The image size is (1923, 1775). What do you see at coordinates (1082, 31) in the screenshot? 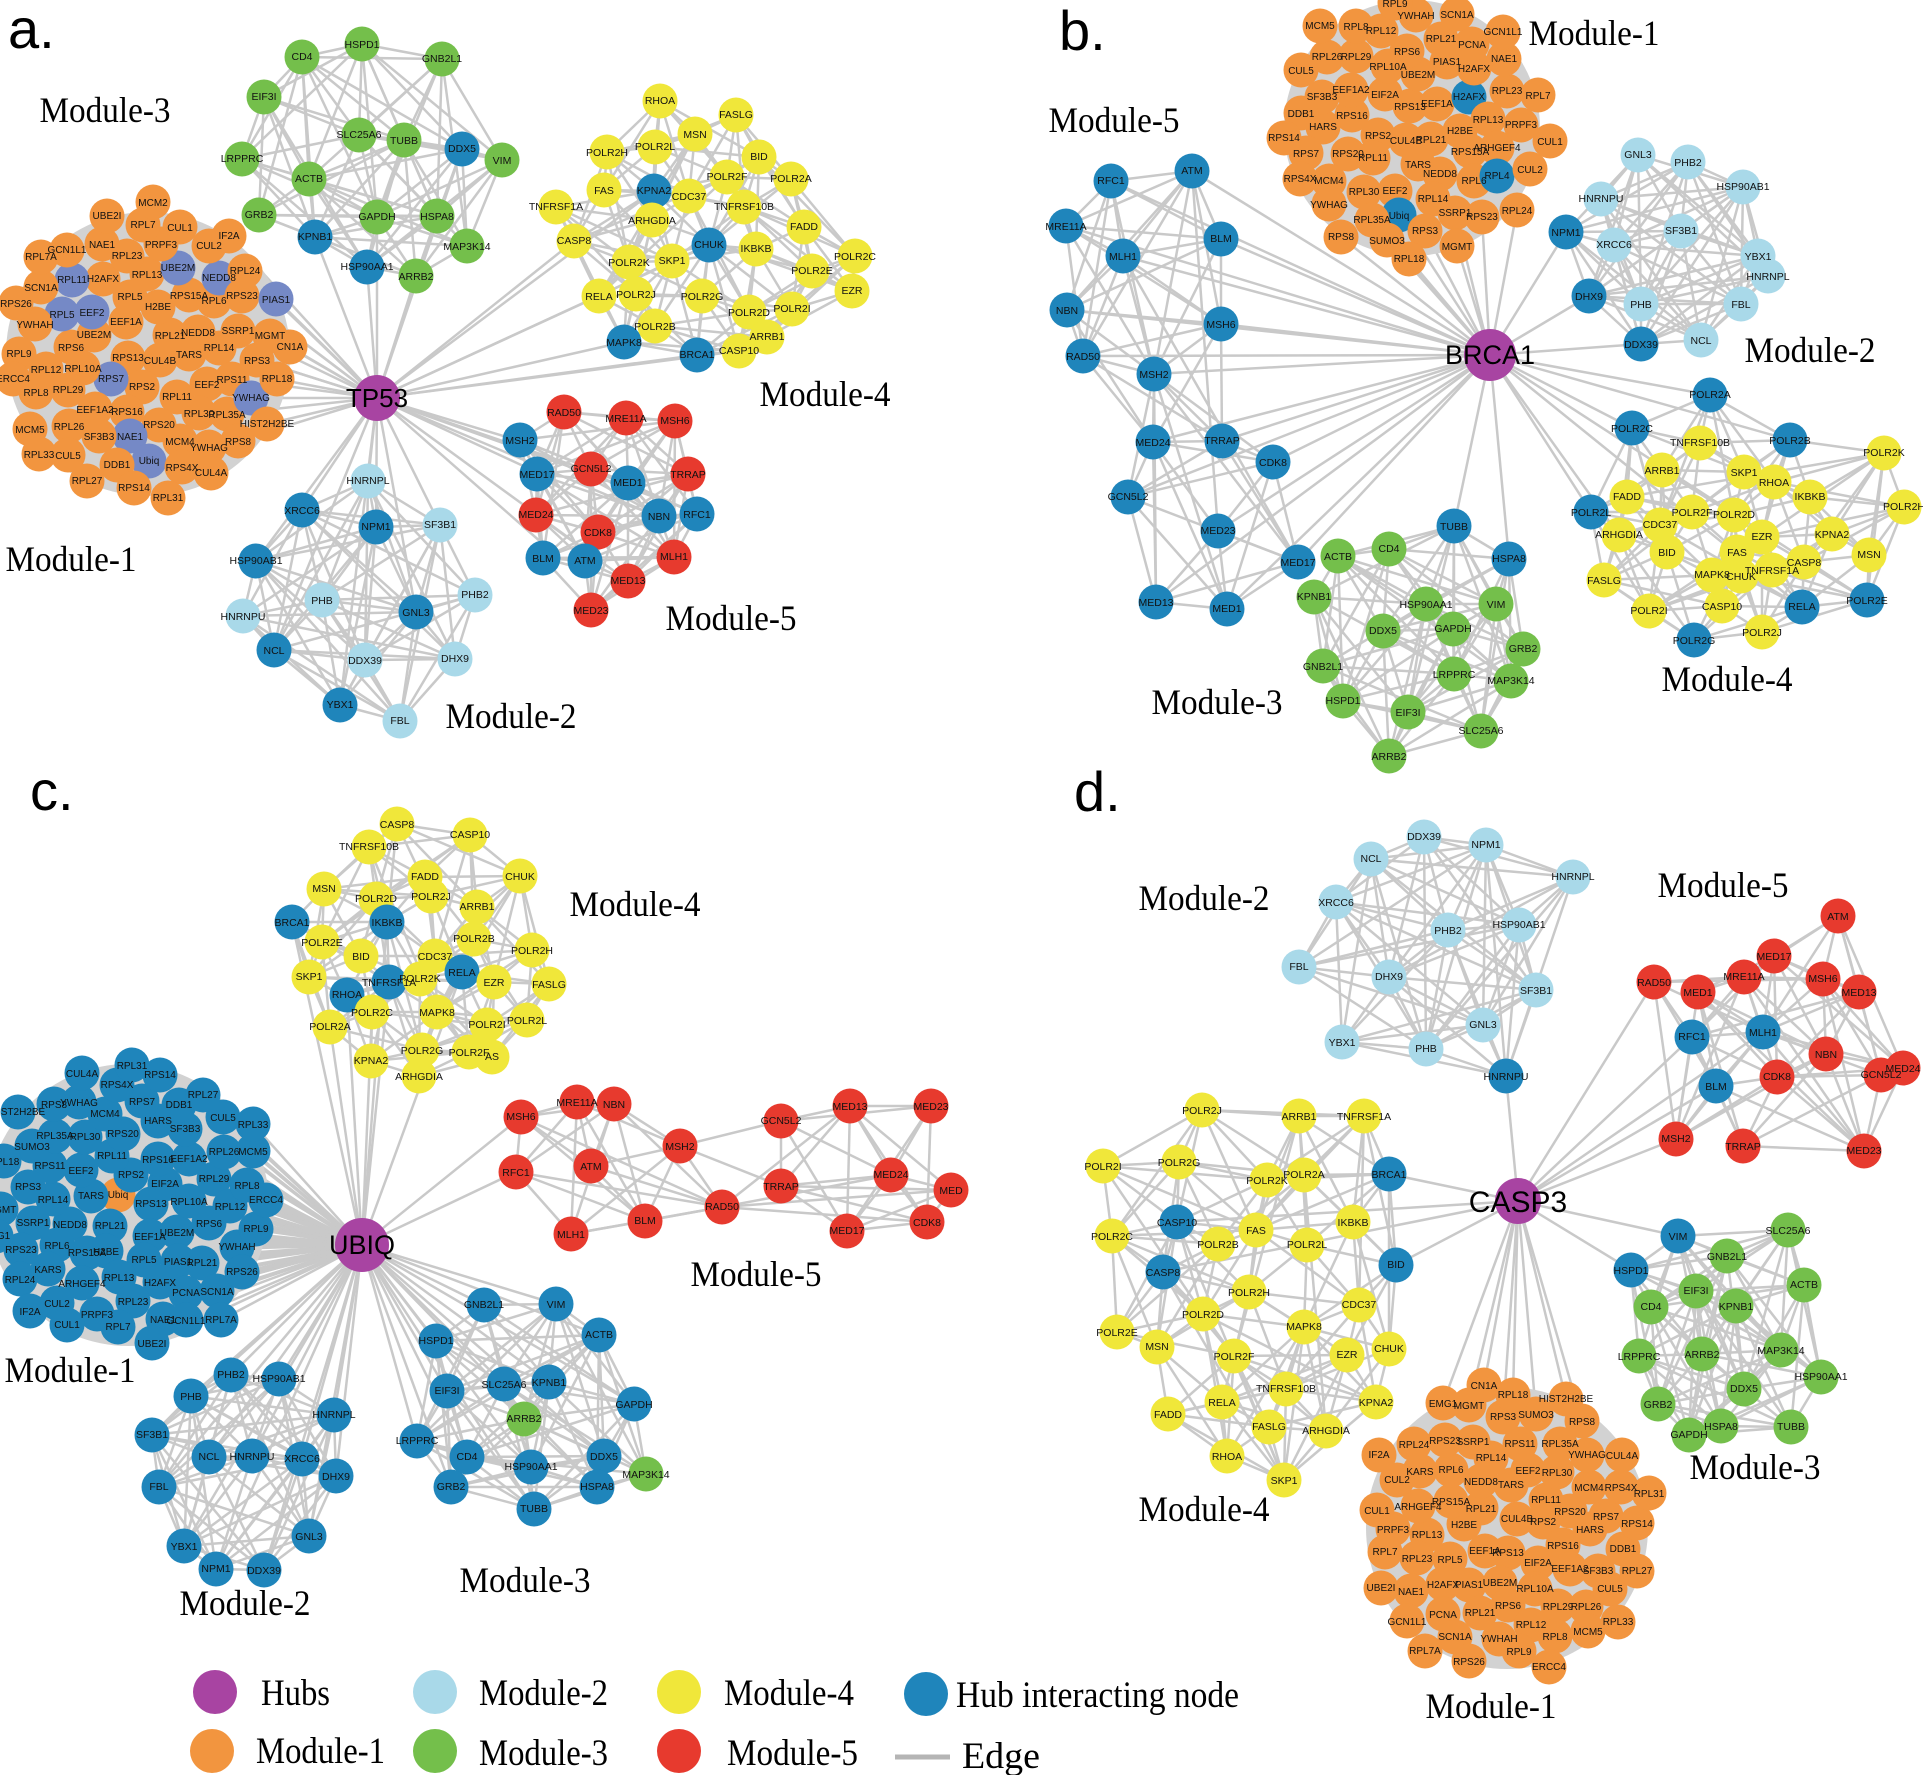
I see `svg-text: b.` at bounding box center [1082, 31].